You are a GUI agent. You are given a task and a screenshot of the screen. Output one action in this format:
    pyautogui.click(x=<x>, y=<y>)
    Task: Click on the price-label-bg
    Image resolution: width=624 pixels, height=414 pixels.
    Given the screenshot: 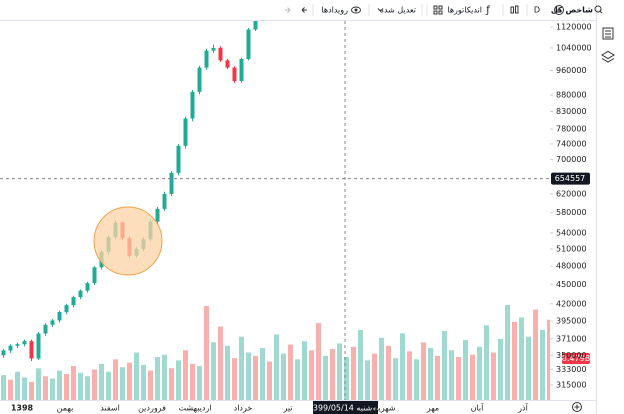 What is the action you would take?
    pyautogui.click(x=570, y=178)
    